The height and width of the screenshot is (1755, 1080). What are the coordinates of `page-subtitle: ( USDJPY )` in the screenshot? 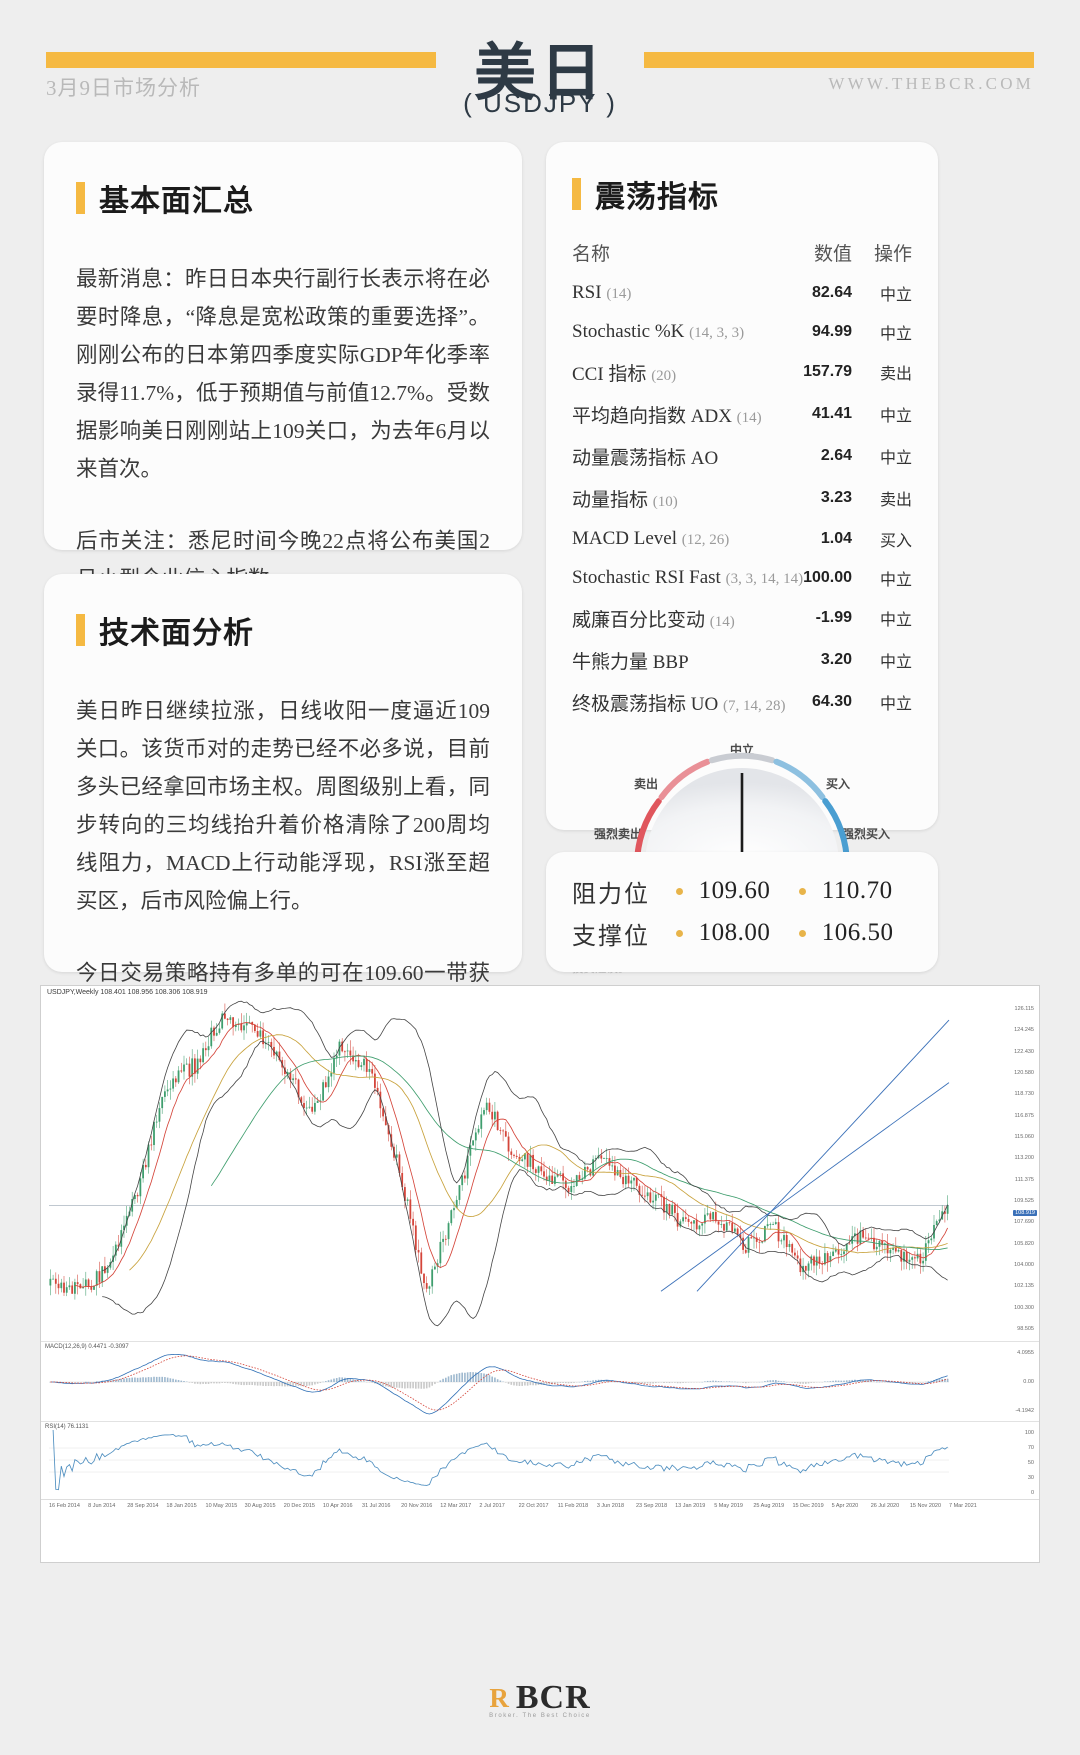 It's located at (540, 103).